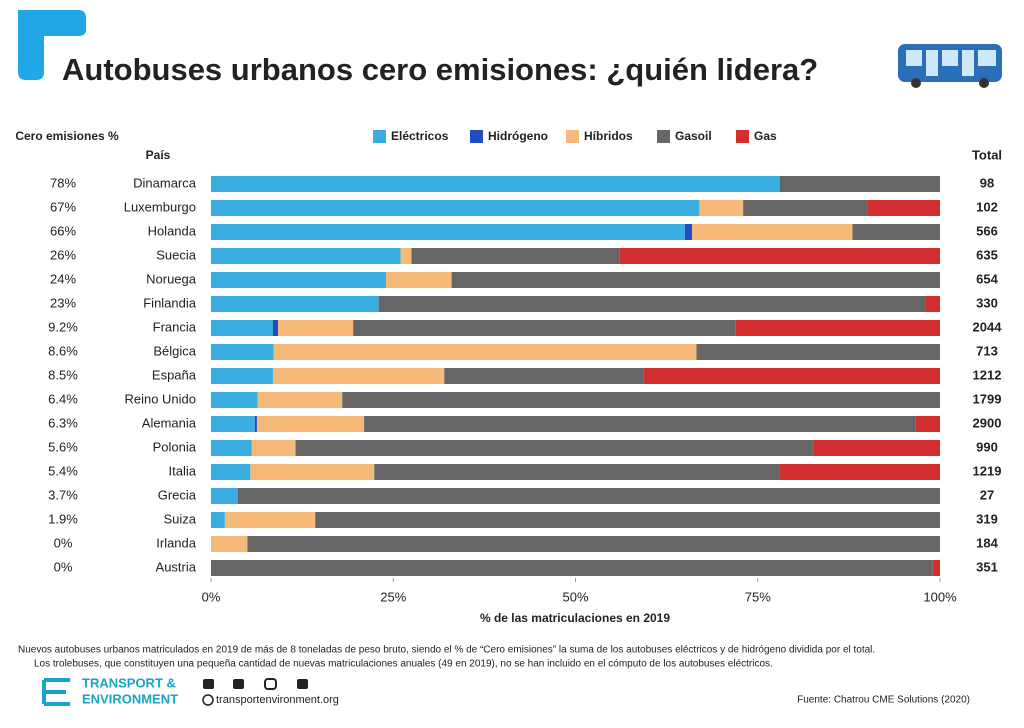  What do you see at coordinates (174, 374) in the screenshot?
I see `country-label: España` at bounding box center [174, 374].